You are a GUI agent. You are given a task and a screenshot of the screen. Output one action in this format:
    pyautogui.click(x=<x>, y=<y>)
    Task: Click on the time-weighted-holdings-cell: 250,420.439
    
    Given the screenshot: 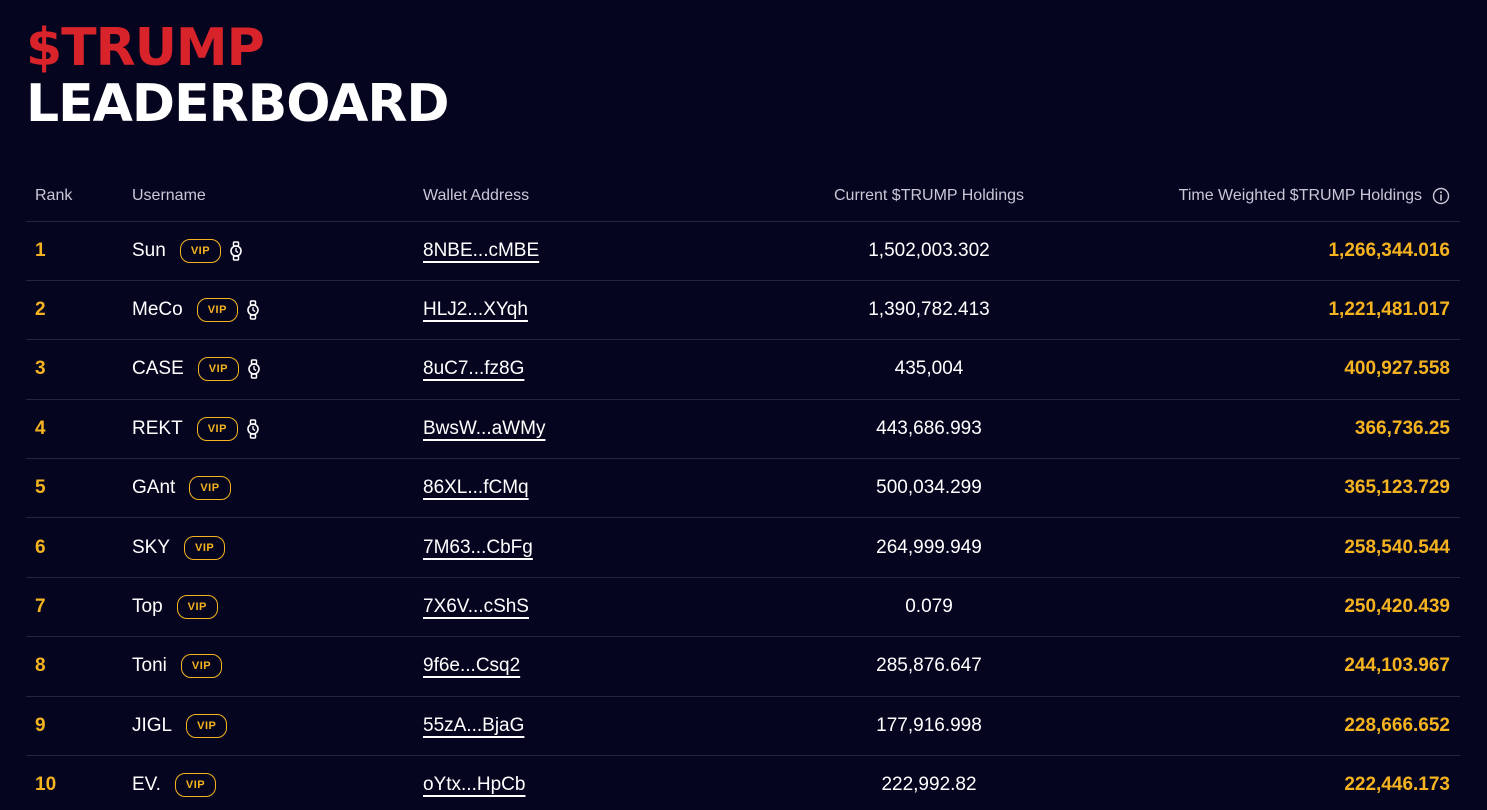 What is the action you would take?
    pyautogui.click(x=1282, y=607)
    